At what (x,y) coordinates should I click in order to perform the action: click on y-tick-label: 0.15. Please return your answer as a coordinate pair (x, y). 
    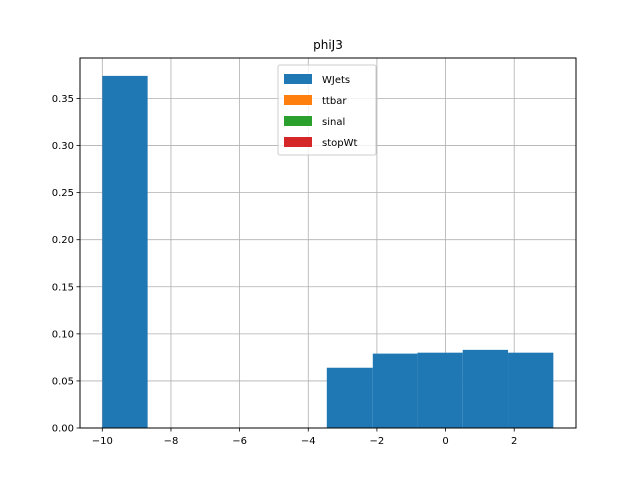
    Looking at the image, I should click on (63, 287).